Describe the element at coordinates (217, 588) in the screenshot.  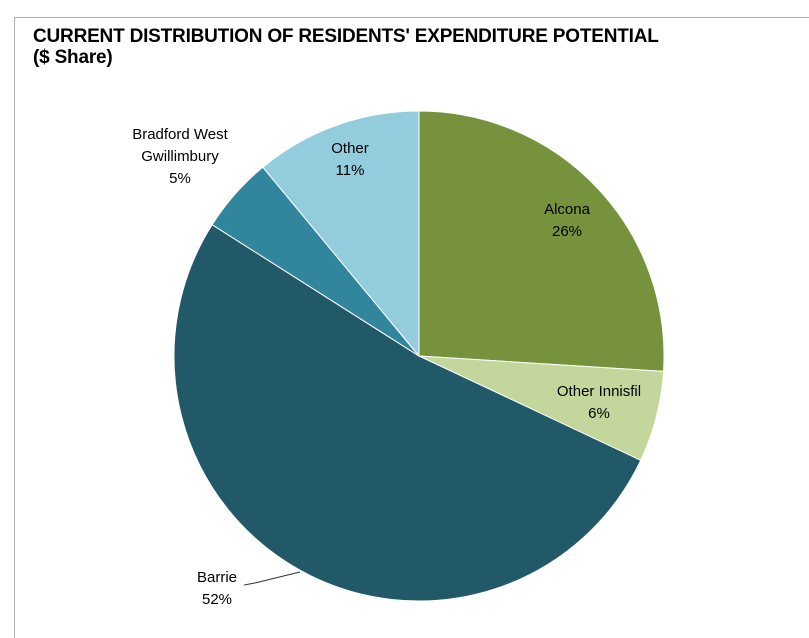
I see `slice-label-barrie: Barrie 52%` at that location.